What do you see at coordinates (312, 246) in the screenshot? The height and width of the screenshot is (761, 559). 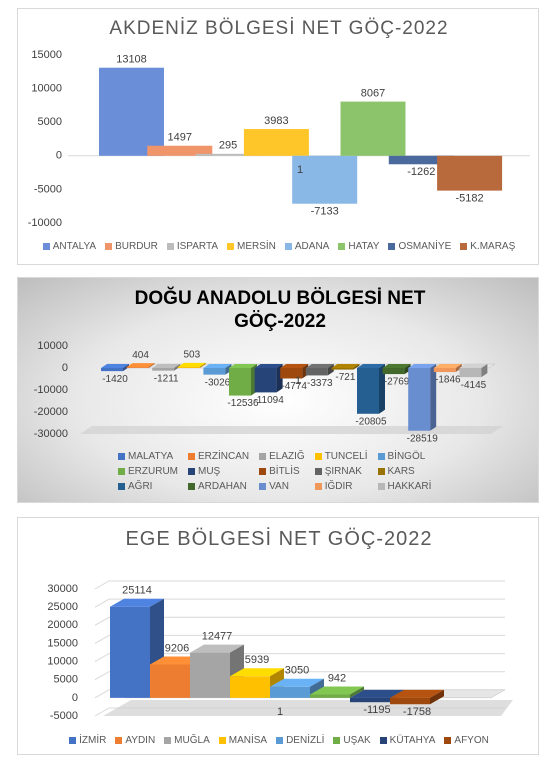 I see `legend-label: ADANA` at bounding box center [312, 246].